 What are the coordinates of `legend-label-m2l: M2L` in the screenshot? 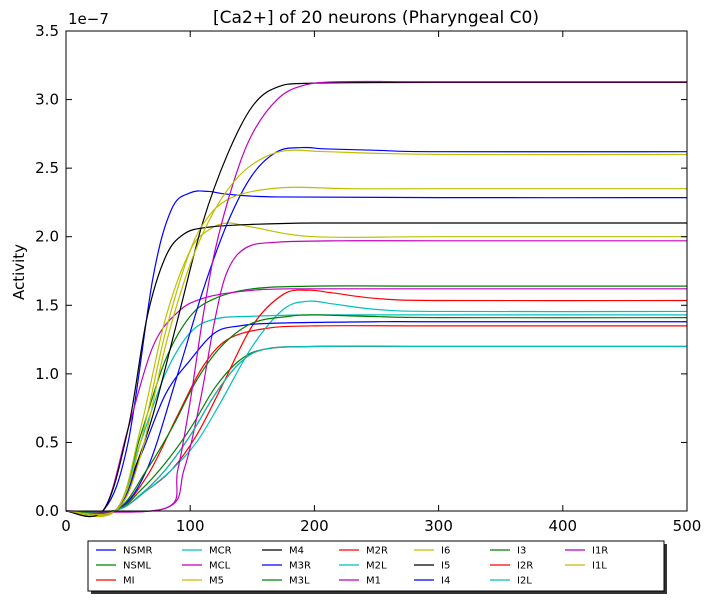 It's located at (376, 566).